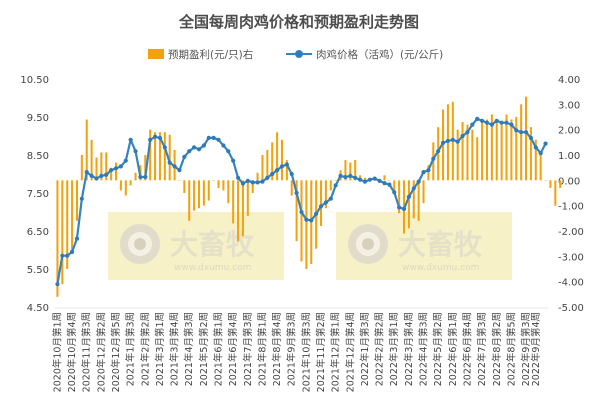  I want to click on chart-title: 全国每周肉鸡价格和预期盈利走势图, so click(298, 22).